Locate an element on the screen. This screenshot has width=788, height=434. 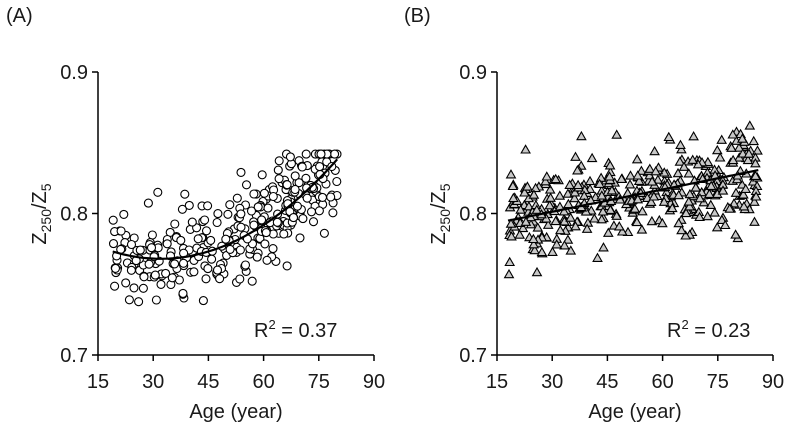
x-tick-label: 45 is located at coordinates (607, 382).